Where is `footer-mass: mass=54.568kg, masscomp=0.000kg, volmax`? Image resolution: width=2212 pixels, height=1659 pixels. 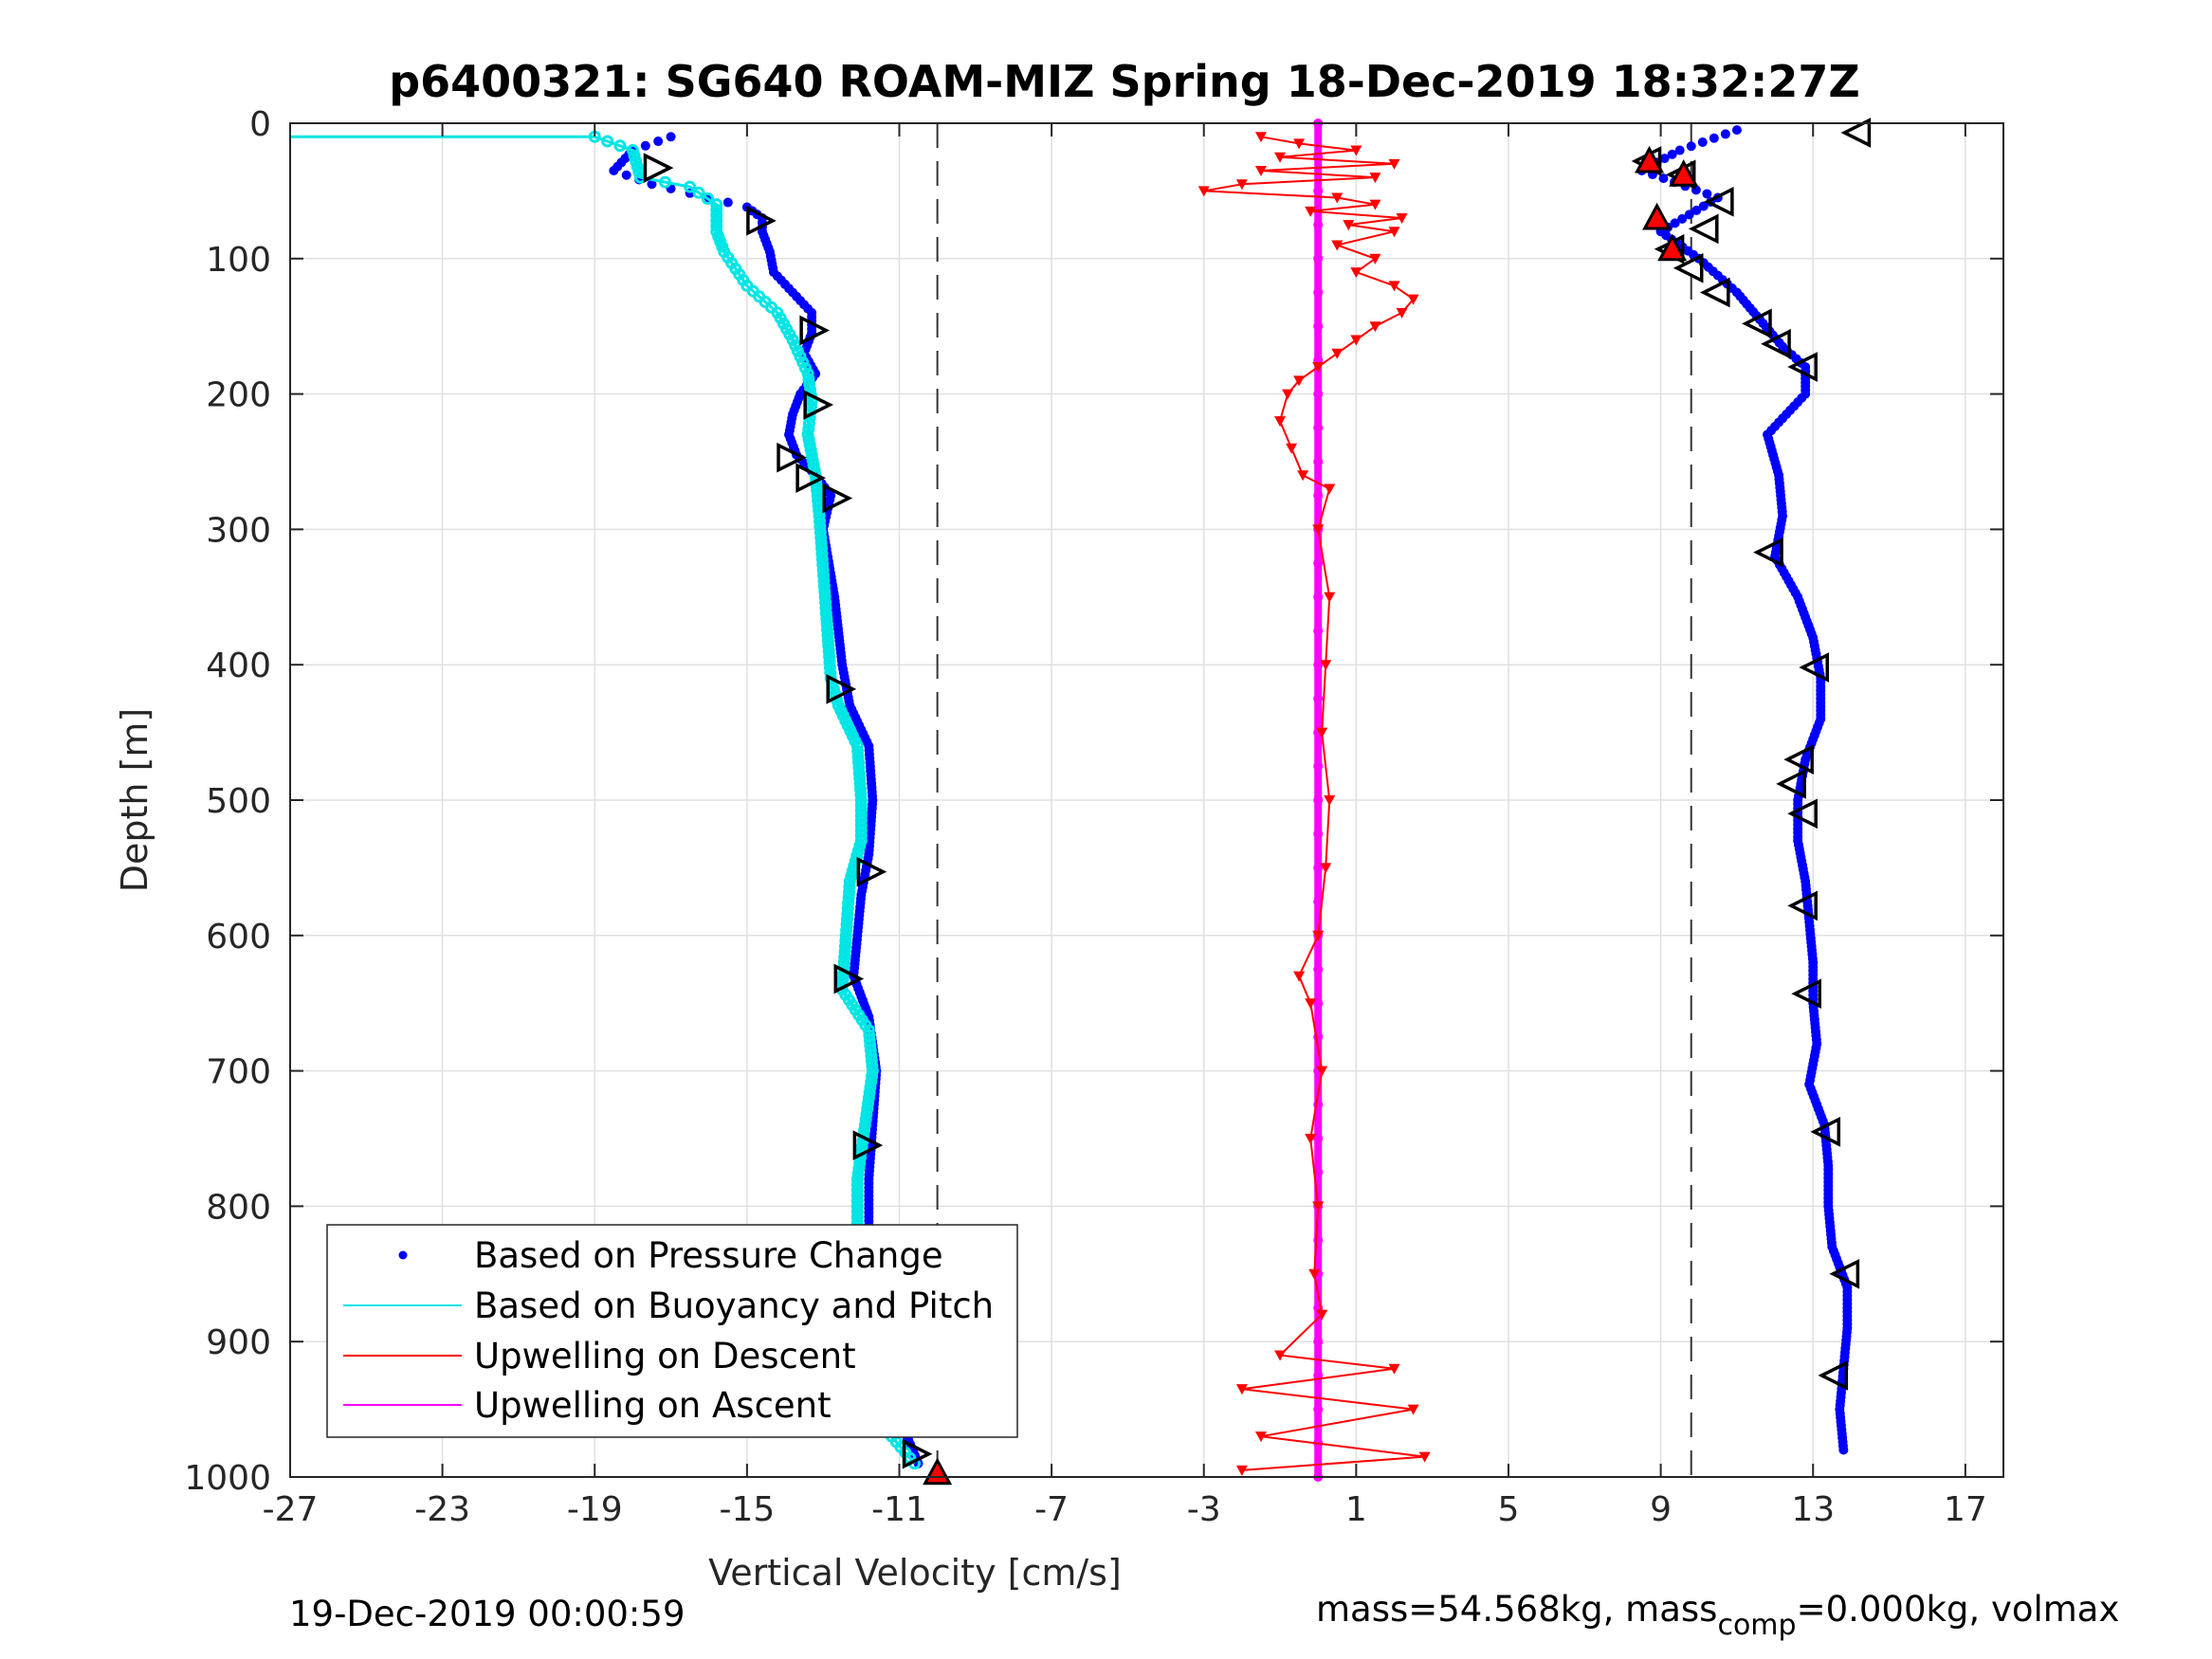 footer-mass: mass=54.568kg, masscomp=0.000kg, volmax is located at coordinates (1717, 1615).